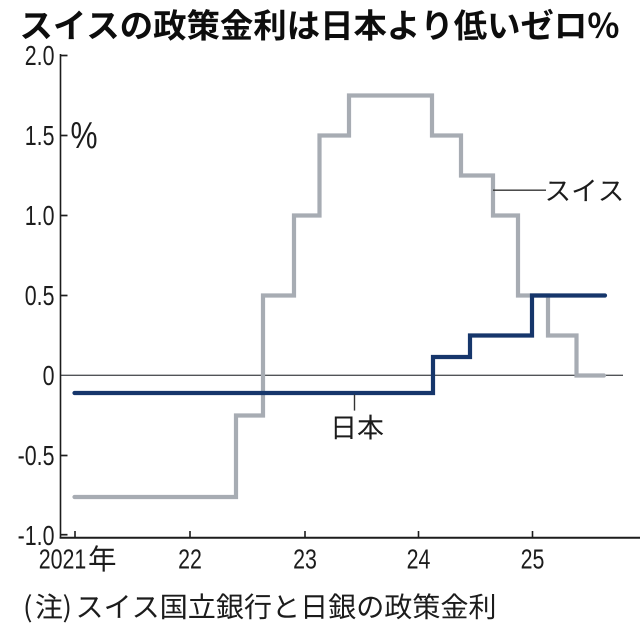 The width and height of the screenshot is (640, 632). I want to click on svg-text: 1.5, so click(40, 137).